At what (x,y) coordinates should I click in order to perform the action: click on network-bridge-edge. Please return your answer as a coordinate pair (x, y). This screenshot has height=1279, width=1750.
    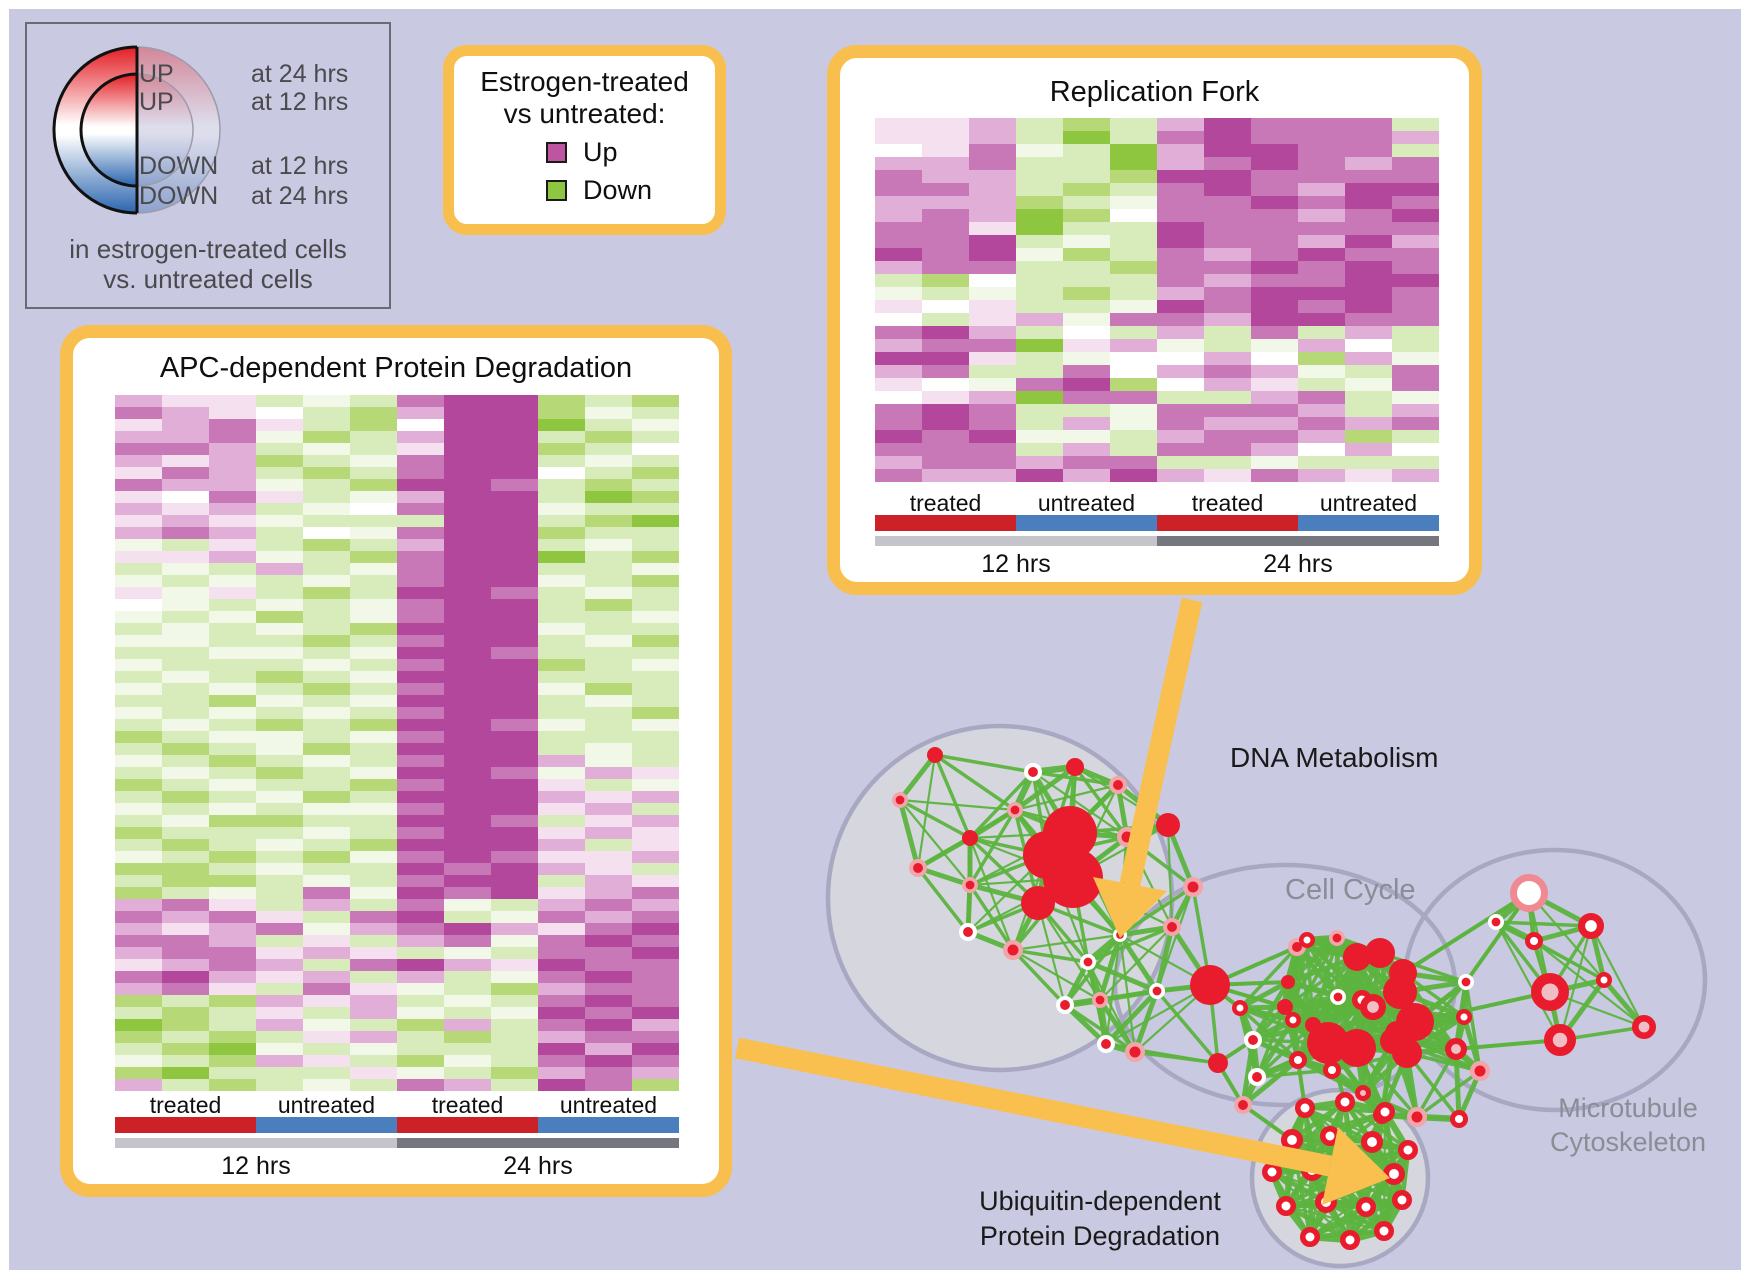
    Looking at the image, I should click on (1466, 933).